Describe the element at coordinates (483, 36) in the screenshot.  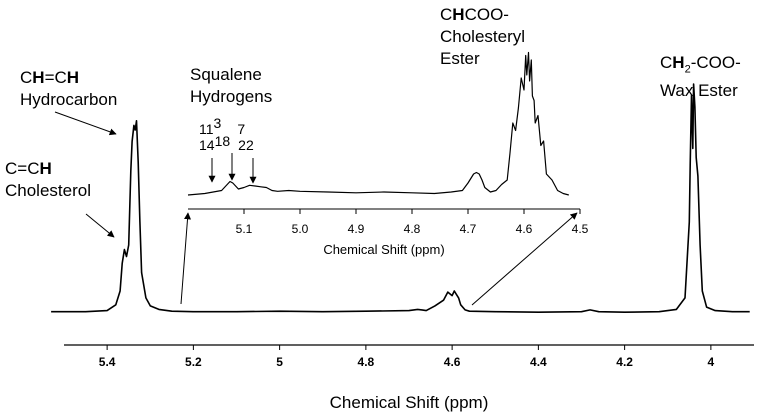
I see `annotation-cholesteryl-ester: CHCOO- Cholesteryl Ester` at that location.